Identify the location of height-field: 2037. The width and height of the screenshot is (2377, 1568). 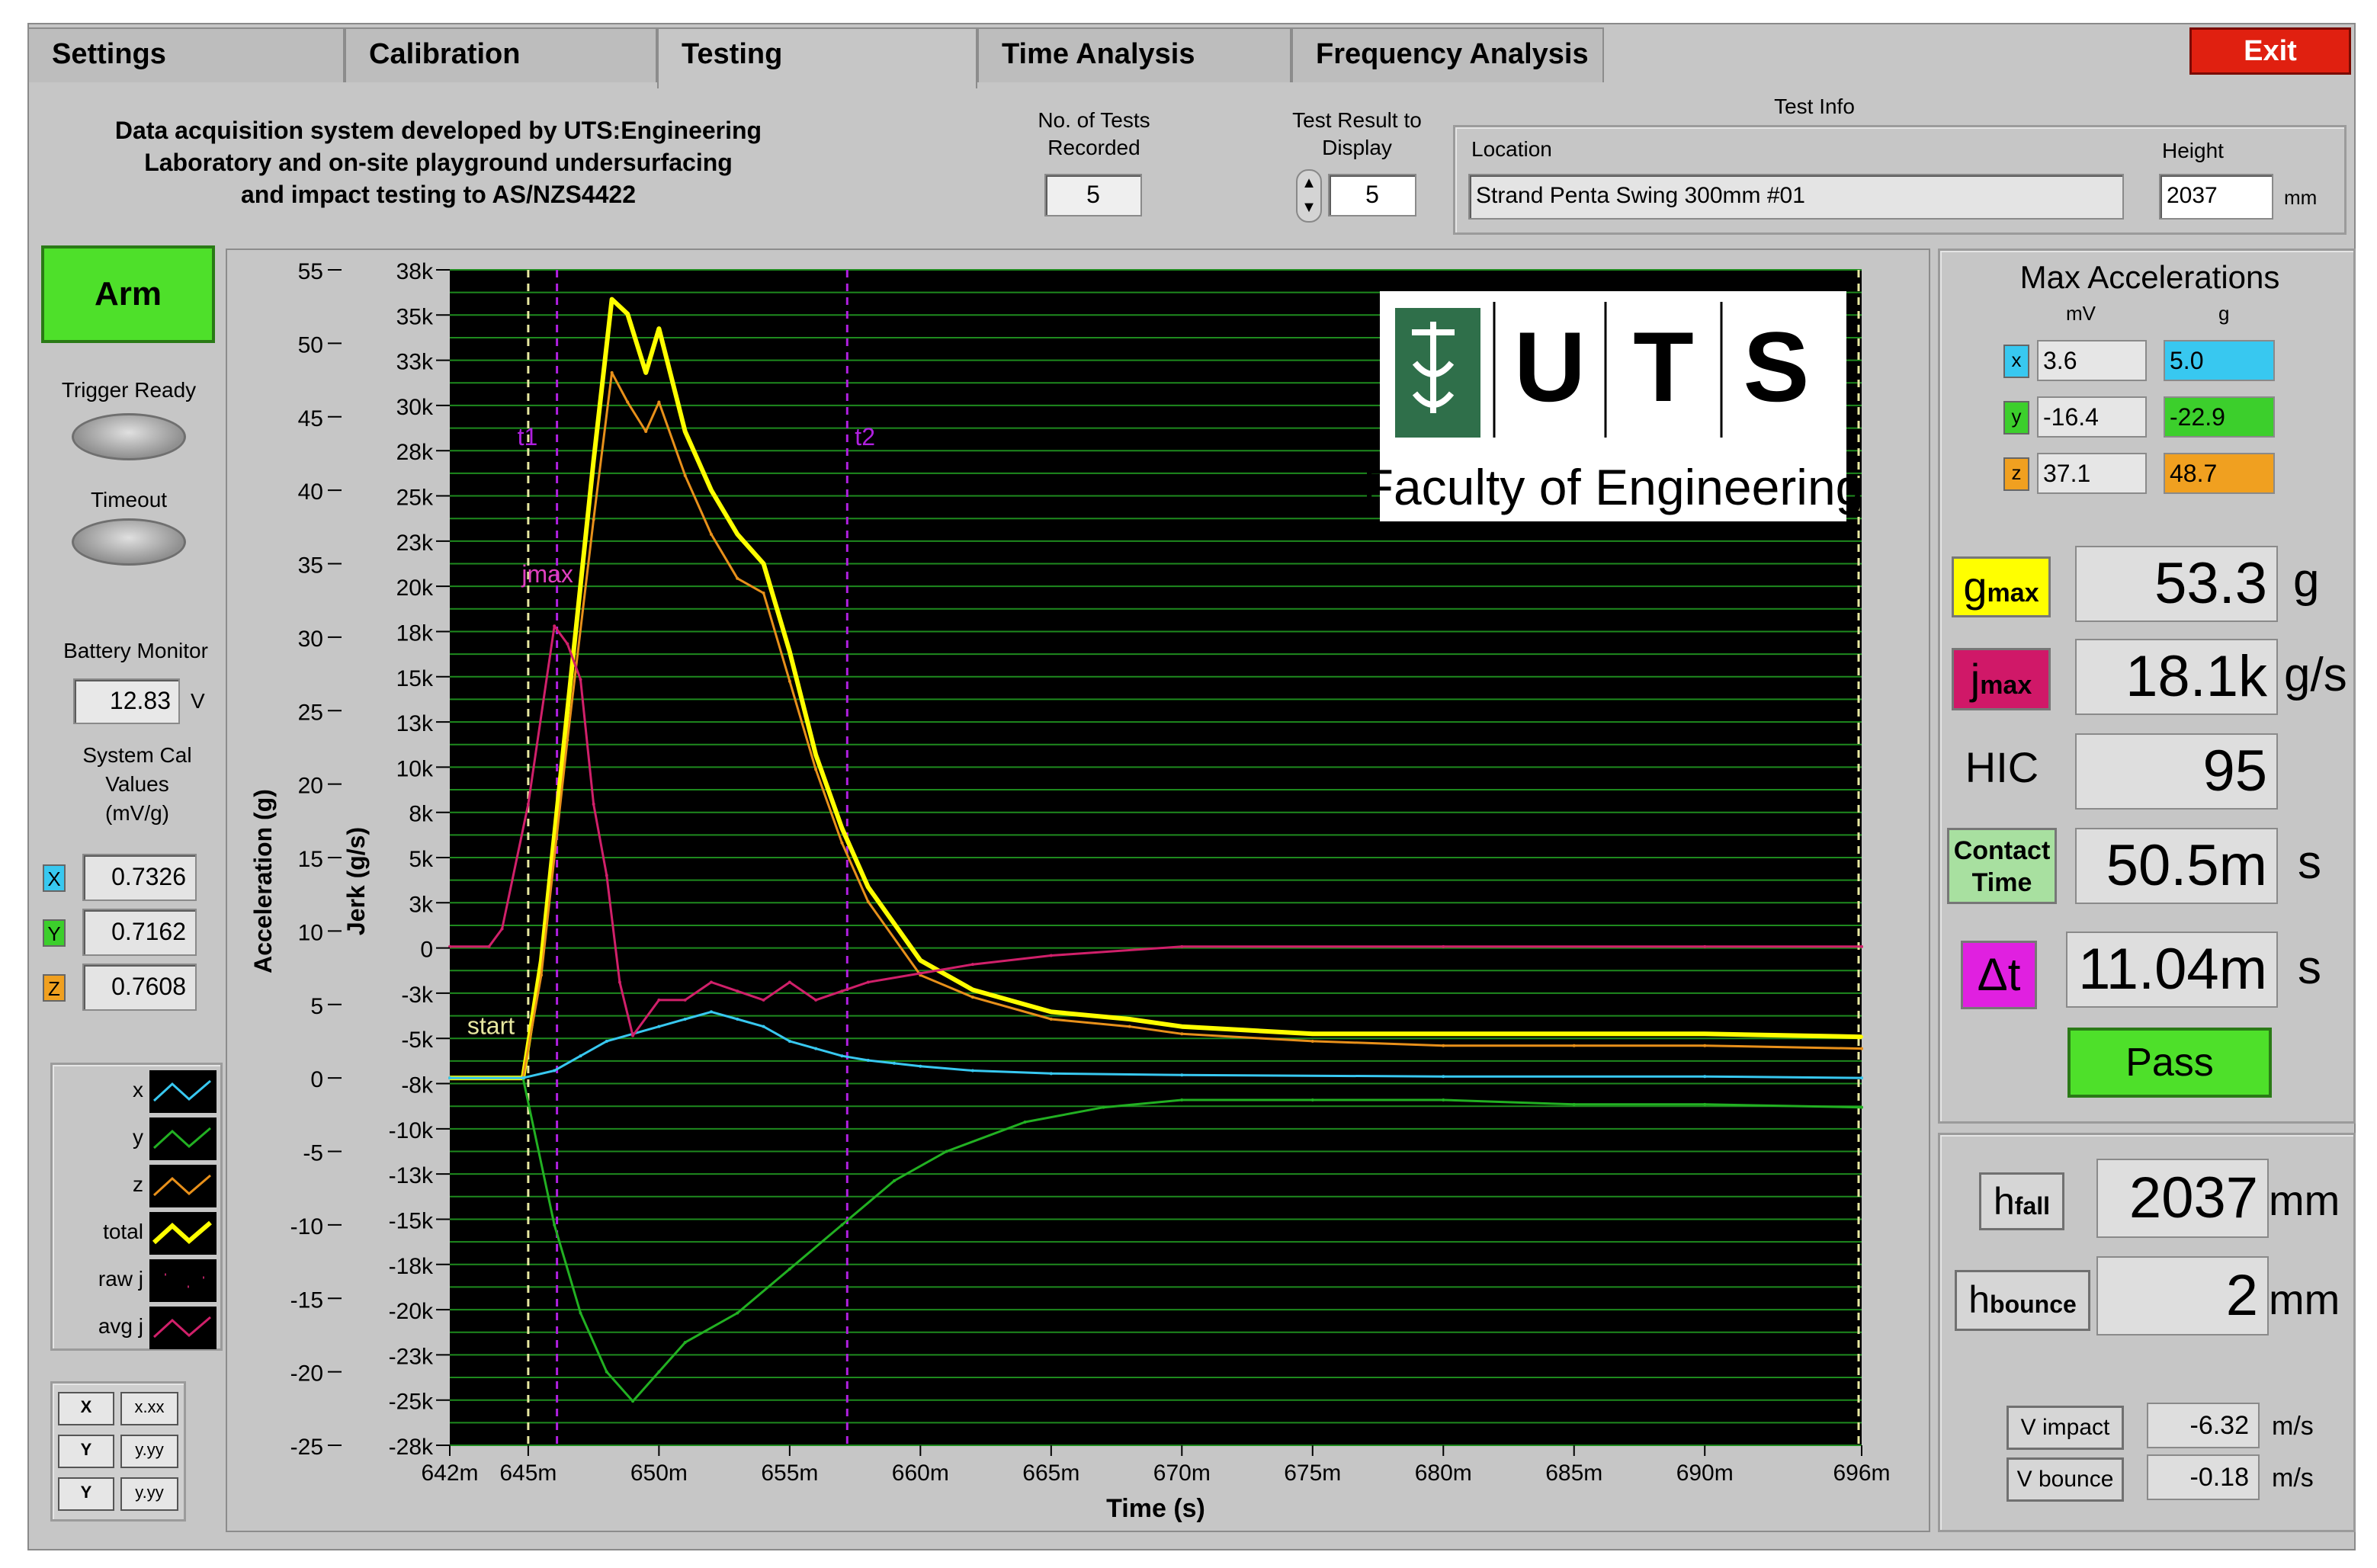
(2216, 197).